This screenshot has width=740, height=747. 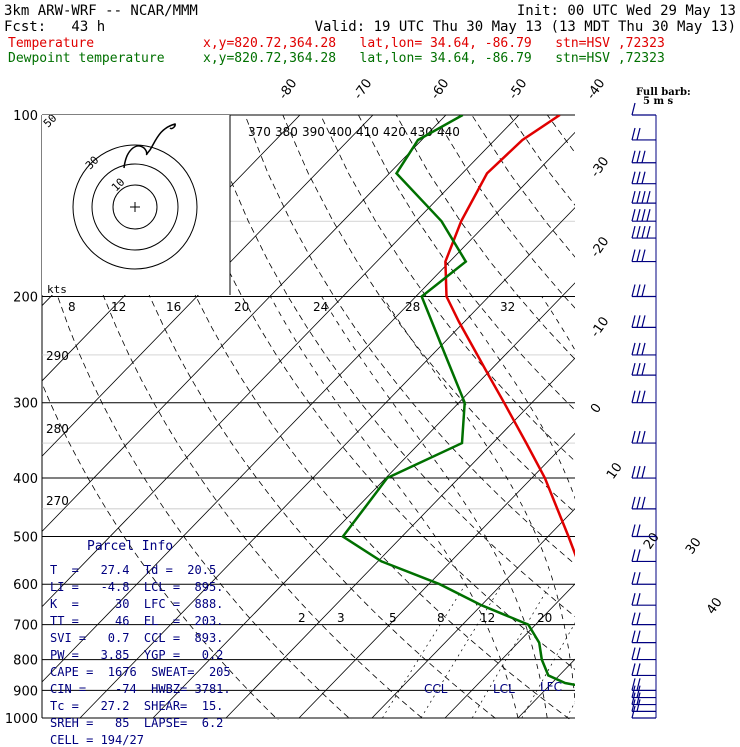 I want to click on theta-e-label: 420, so click(x=394, y=132).